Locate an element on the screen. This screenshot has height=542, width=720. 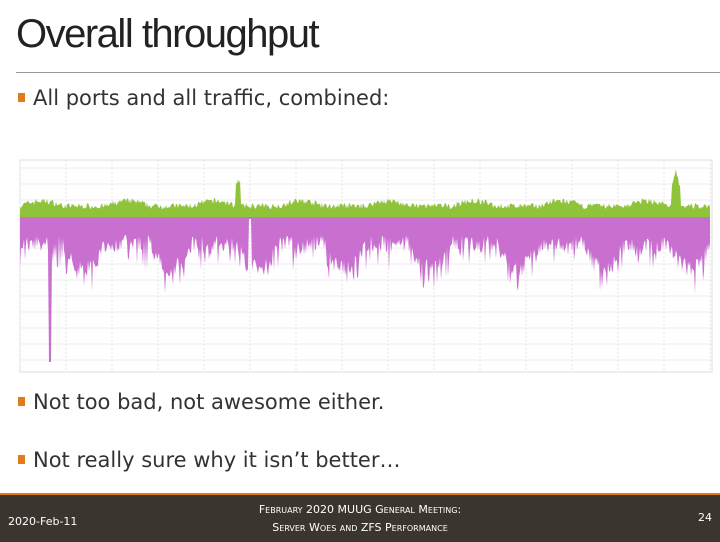
bullet: All ports and all traffic, combined: is located at coordinates (203, 98).